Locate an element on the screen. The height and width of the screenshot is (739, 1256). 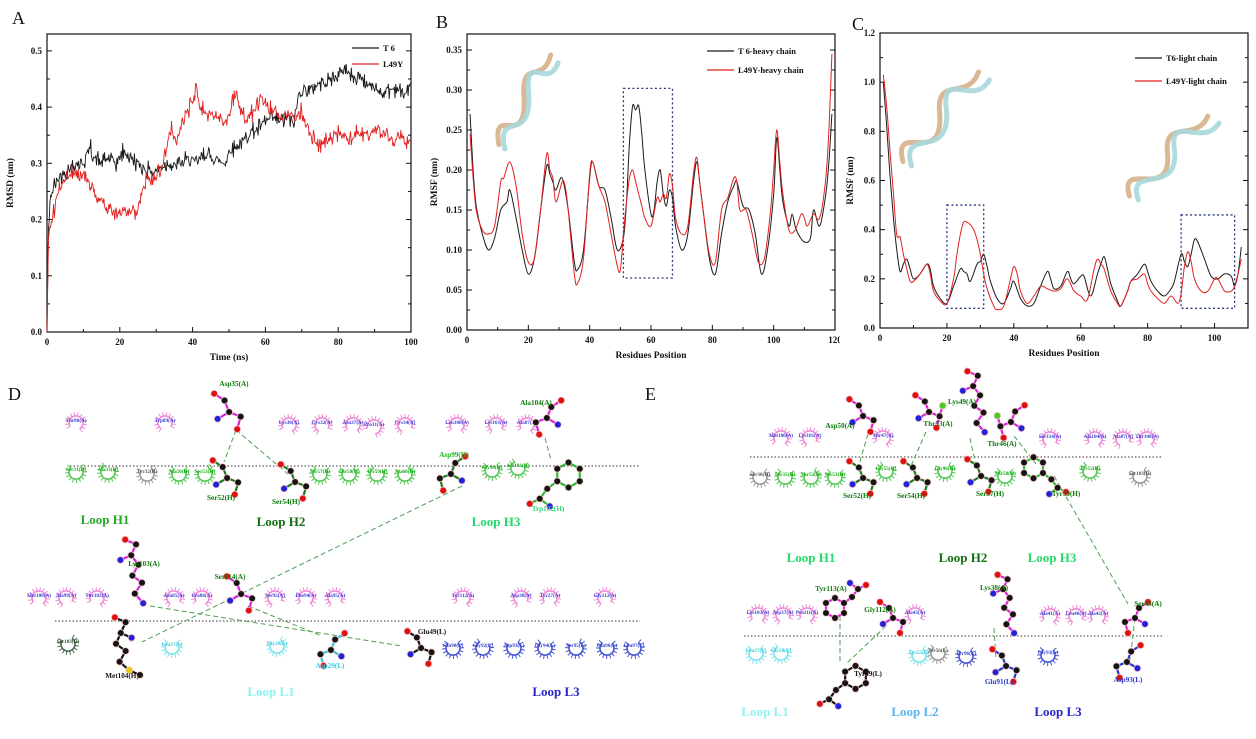
svg-text: Tyr27(A) is located at coordinates (550, 595).